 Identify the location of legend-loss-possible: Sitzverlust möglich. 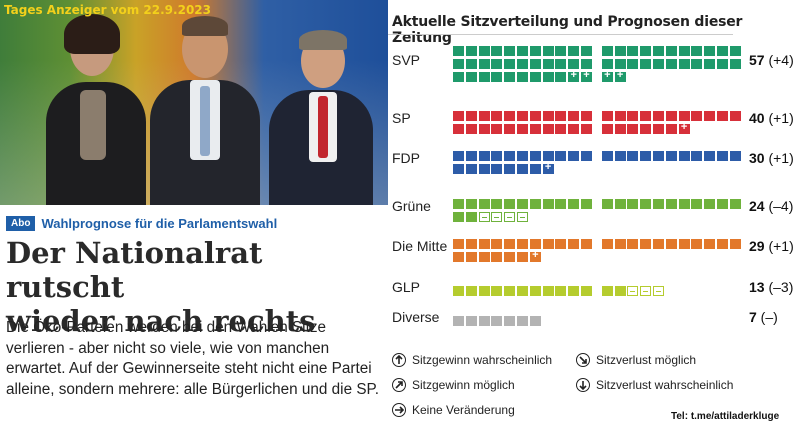
(636, 360).